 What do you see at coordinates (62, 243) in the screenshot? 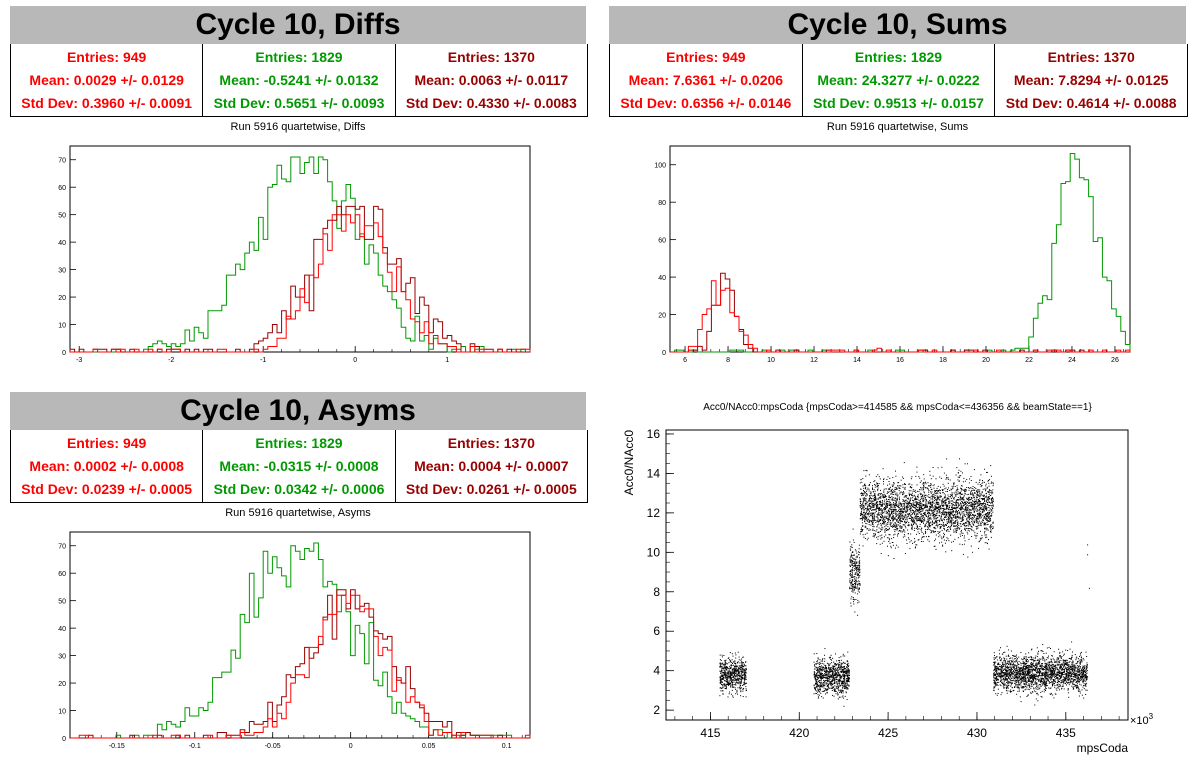
I see `y-tick-label: 40` at bounding box center [62, 243].